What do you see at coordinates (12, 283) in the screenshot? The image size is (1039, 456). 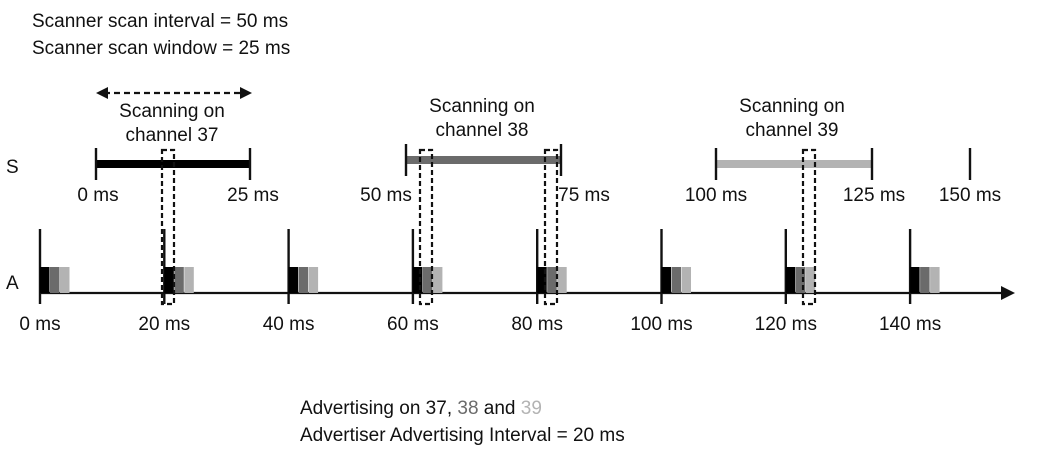 I see `advertiser-row-label: A` at bounding box center [12, 283].